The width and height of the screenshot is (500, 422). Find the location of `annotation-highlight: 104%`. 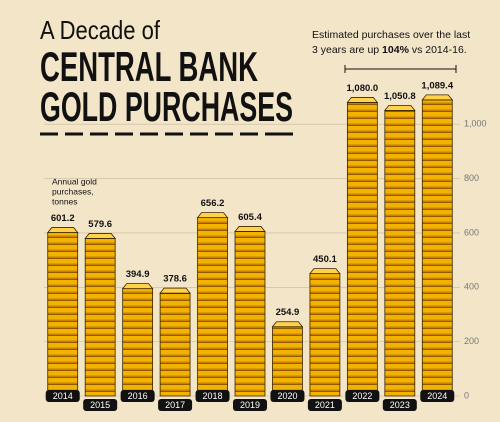

annotation-highlight: 104% is located at coordinates (396, 50).